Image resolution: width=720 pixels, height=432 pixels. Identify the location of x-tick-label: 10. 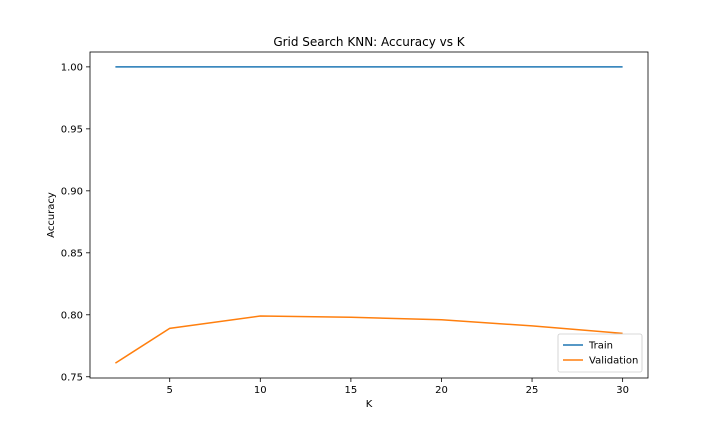
(260, 390).